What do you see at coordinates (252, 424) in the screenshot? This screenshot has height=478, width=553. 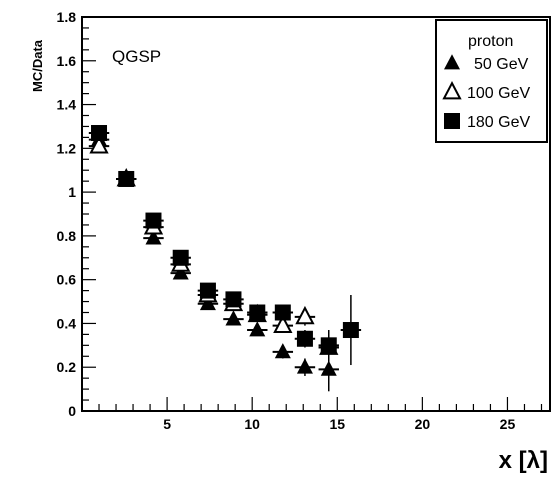 I see `x-tick-label: 10` at bounding box center [252, 424].